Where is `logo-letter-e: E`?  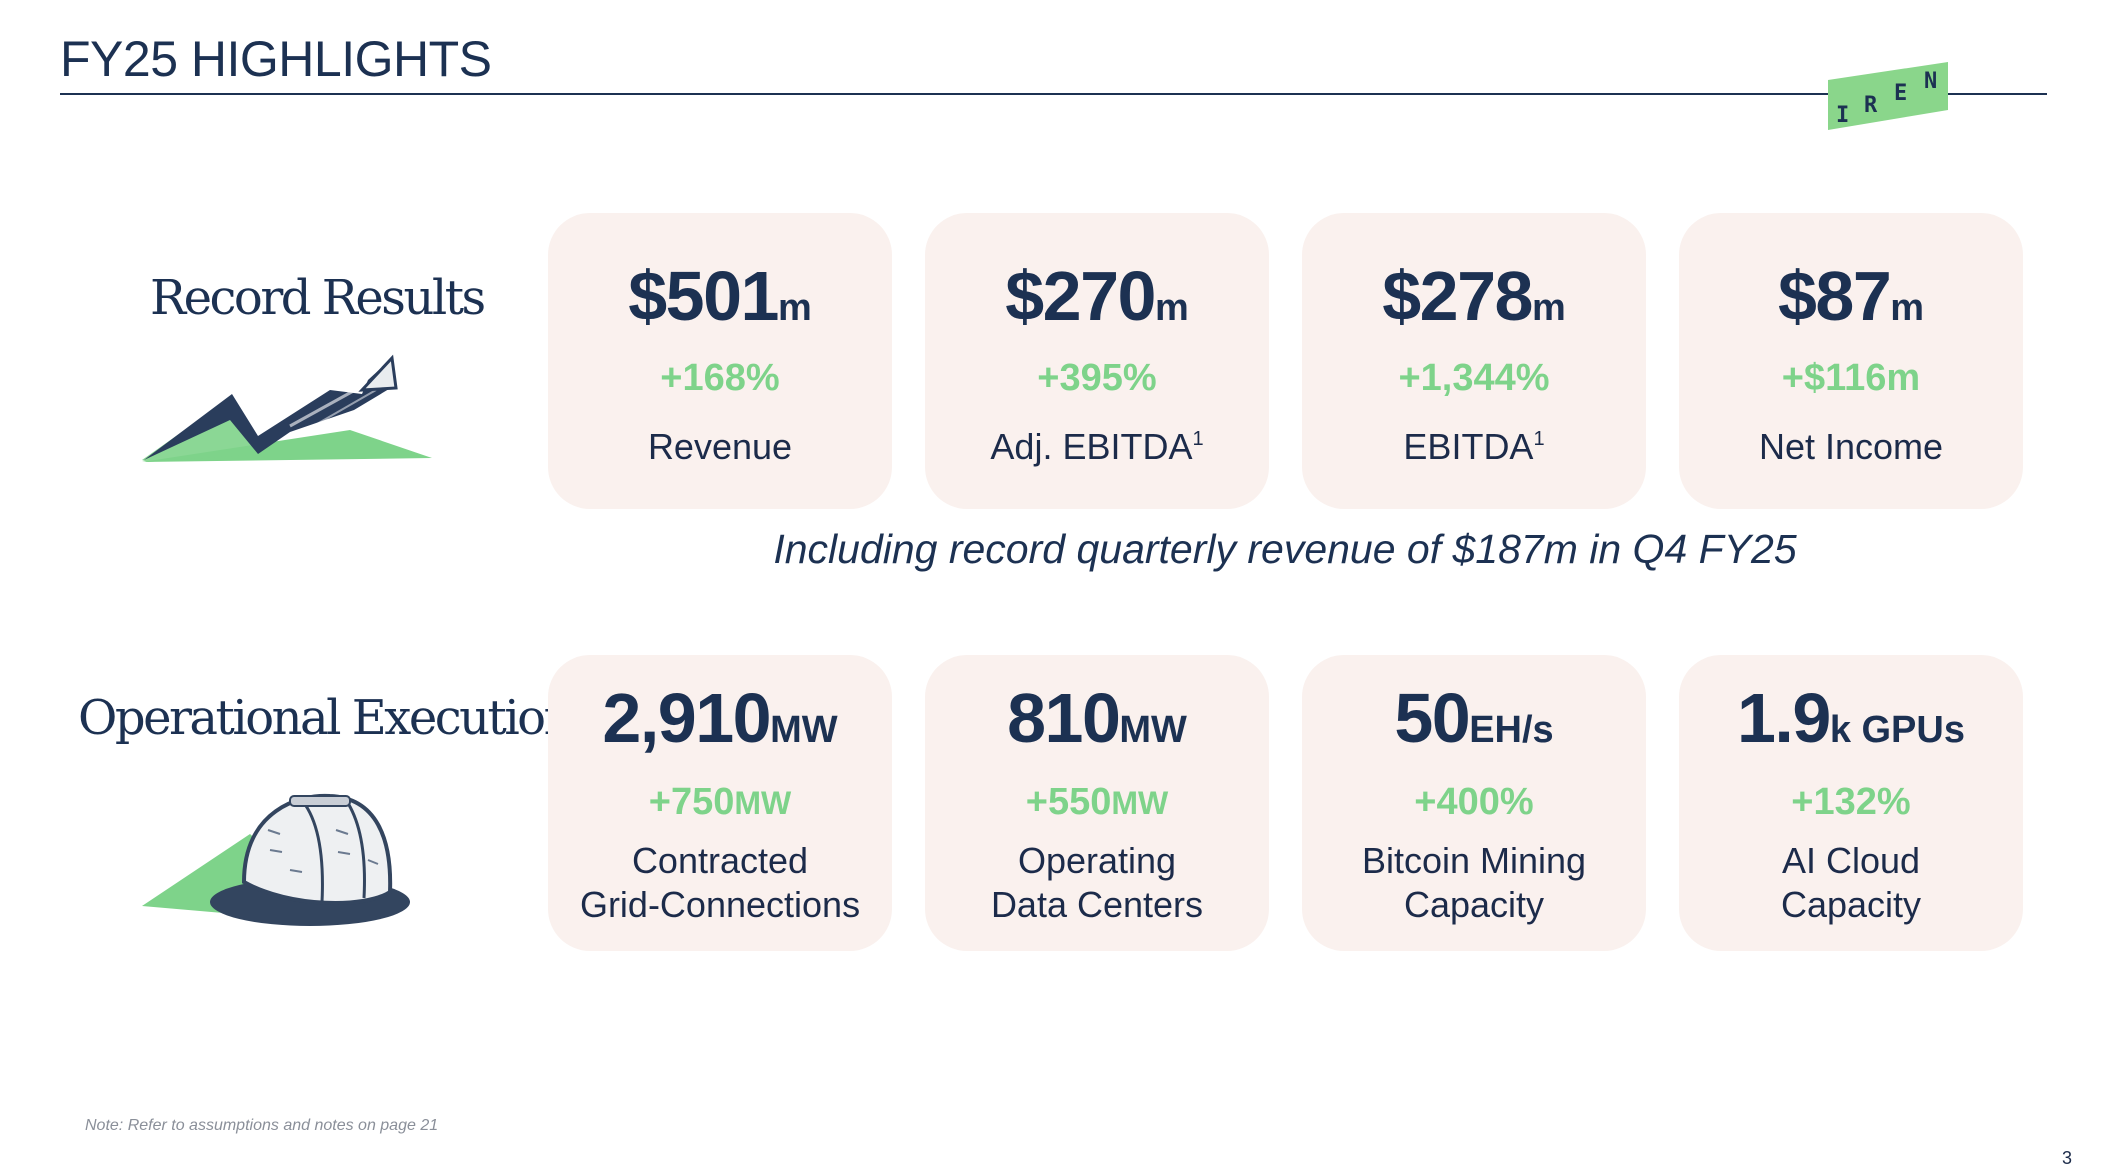 logo-letter-e: E is located at coordinates (1900, 93).